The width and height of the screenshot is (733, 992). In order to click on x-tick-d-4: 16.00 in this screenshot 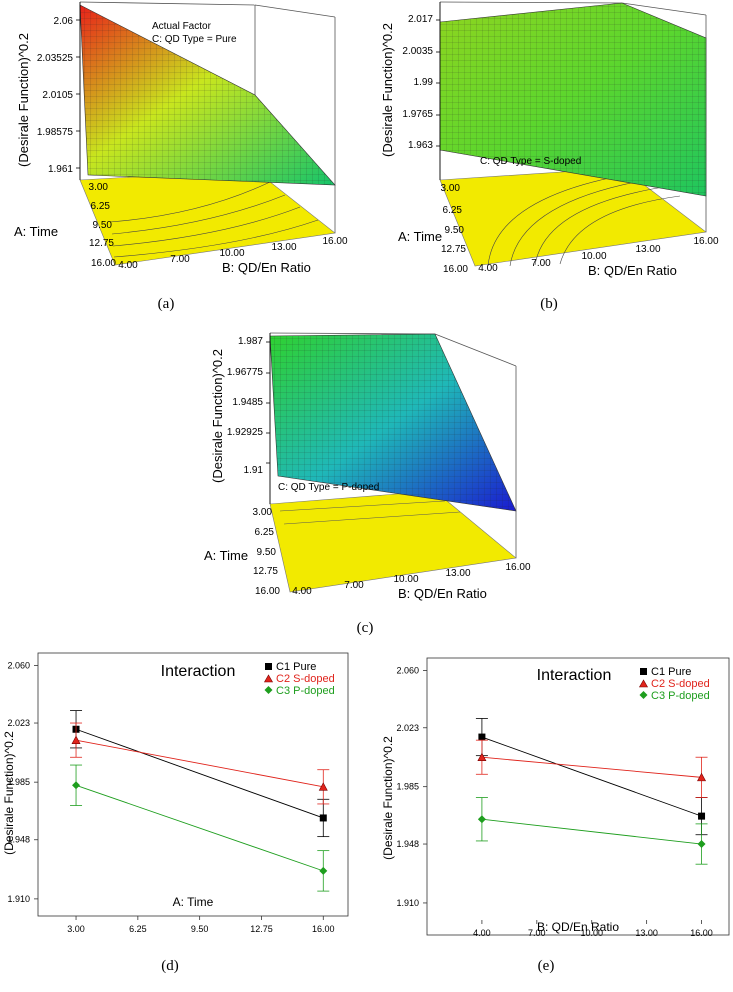, I will do `click(323, 929)`.